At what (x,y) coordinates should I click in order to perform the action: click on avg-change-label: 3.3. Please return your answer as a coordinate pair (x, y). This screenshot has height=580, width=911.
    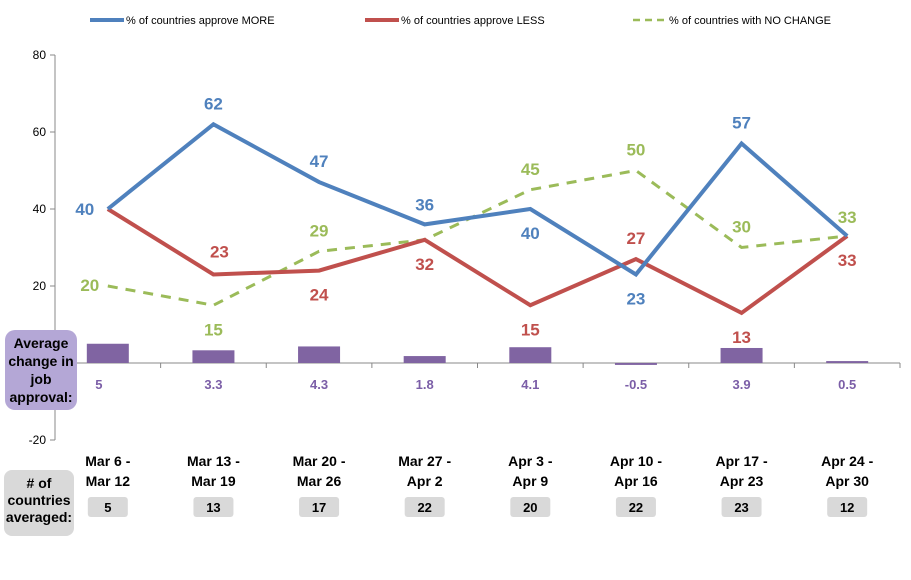
    Looking at the image, I should click on (213, 384).